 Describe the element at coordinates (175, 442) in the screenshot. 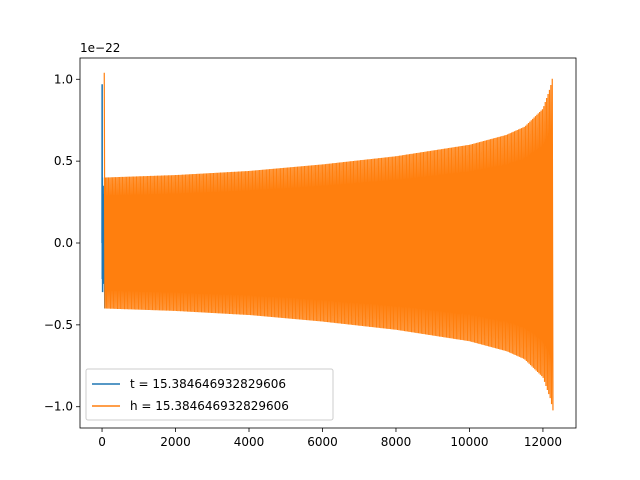

I see `x-tick-label: 2000` at that location.